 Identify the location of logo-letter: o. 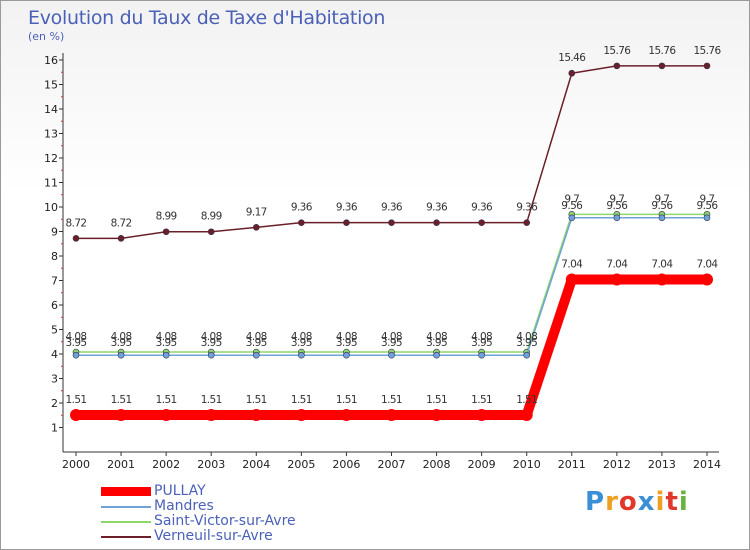
(628, 502).